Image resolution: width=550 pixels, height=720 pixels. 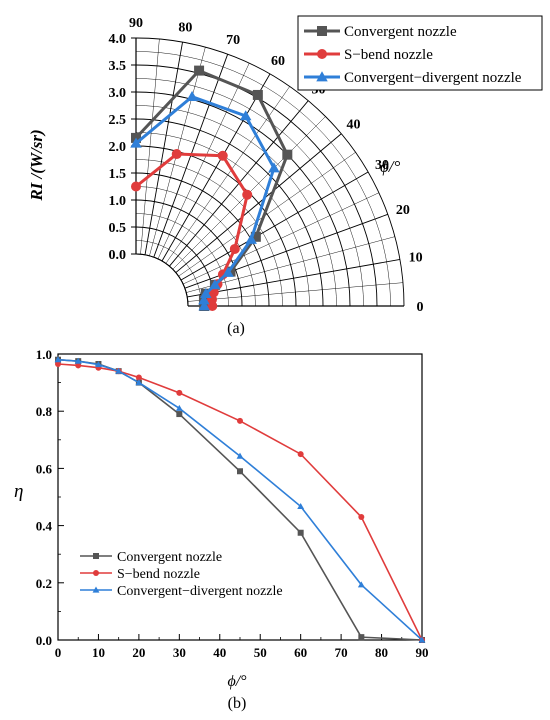 What do you see at coordinates (44, 583) in the screenshot?
I see `y-tick-label: 0.2` at bounding box center [44, 583].